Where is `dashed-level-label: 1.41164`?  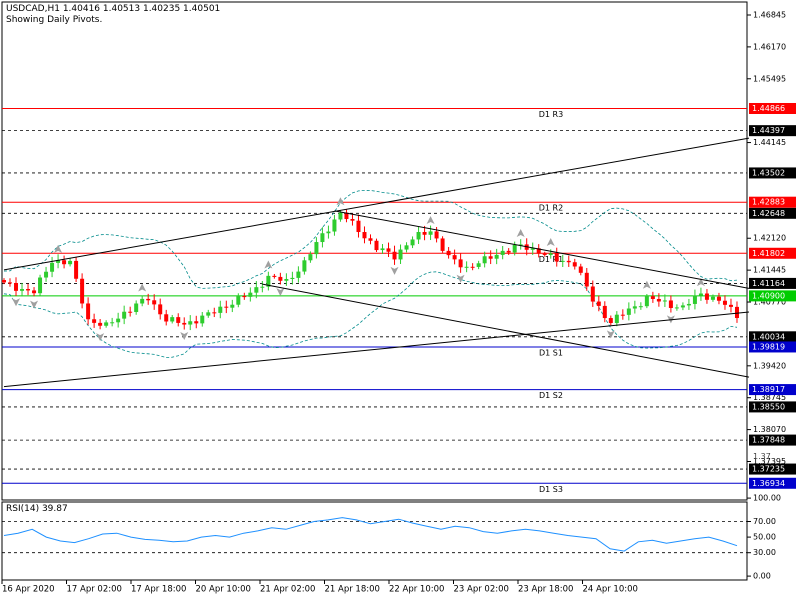 dashed-level-label: 1.41164 is located at coordinates (768, 283).